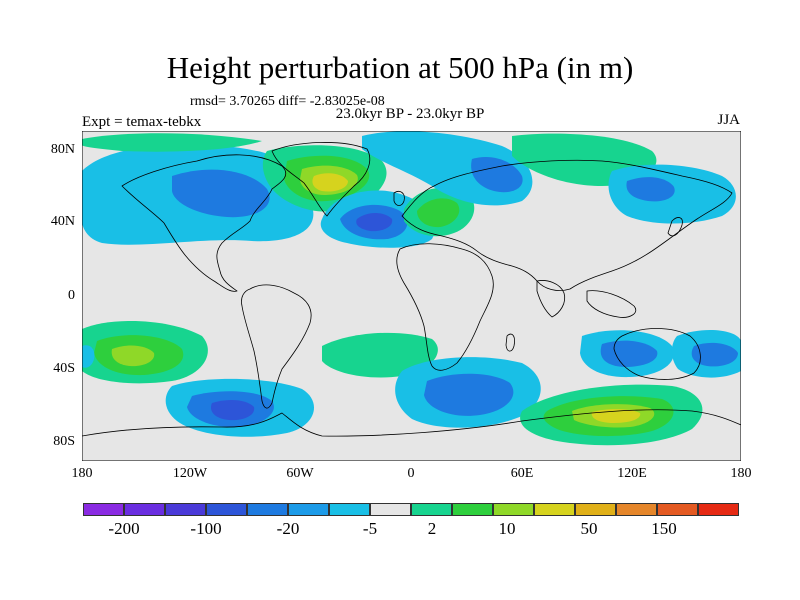 The image size is (800, 600). Describe the element at coordinates (288, 528) in the screenshot. I see `colorbar-label: -20` at that location.